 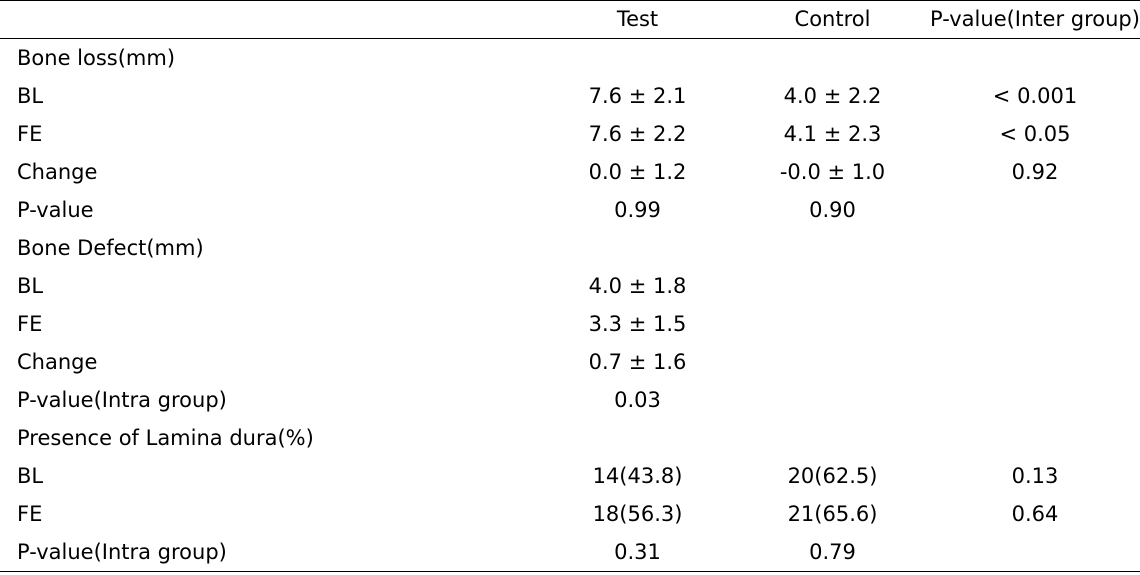 What do you see at coordinates (110, 248) in the screenshot?
I see `row-label: Bone Defect(mm)` at bounding box center [110, 248].